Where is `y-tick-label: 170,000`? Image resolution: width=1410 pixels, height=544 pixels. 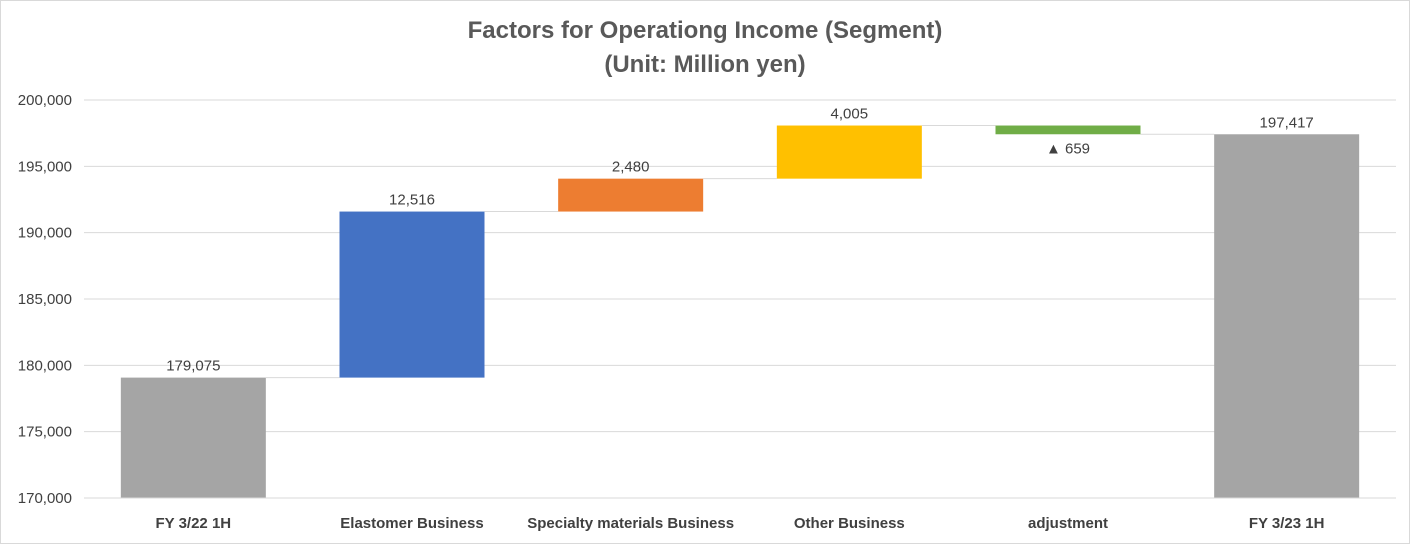
y-tick-label: 170,000 is located at coordinates (45, 498).